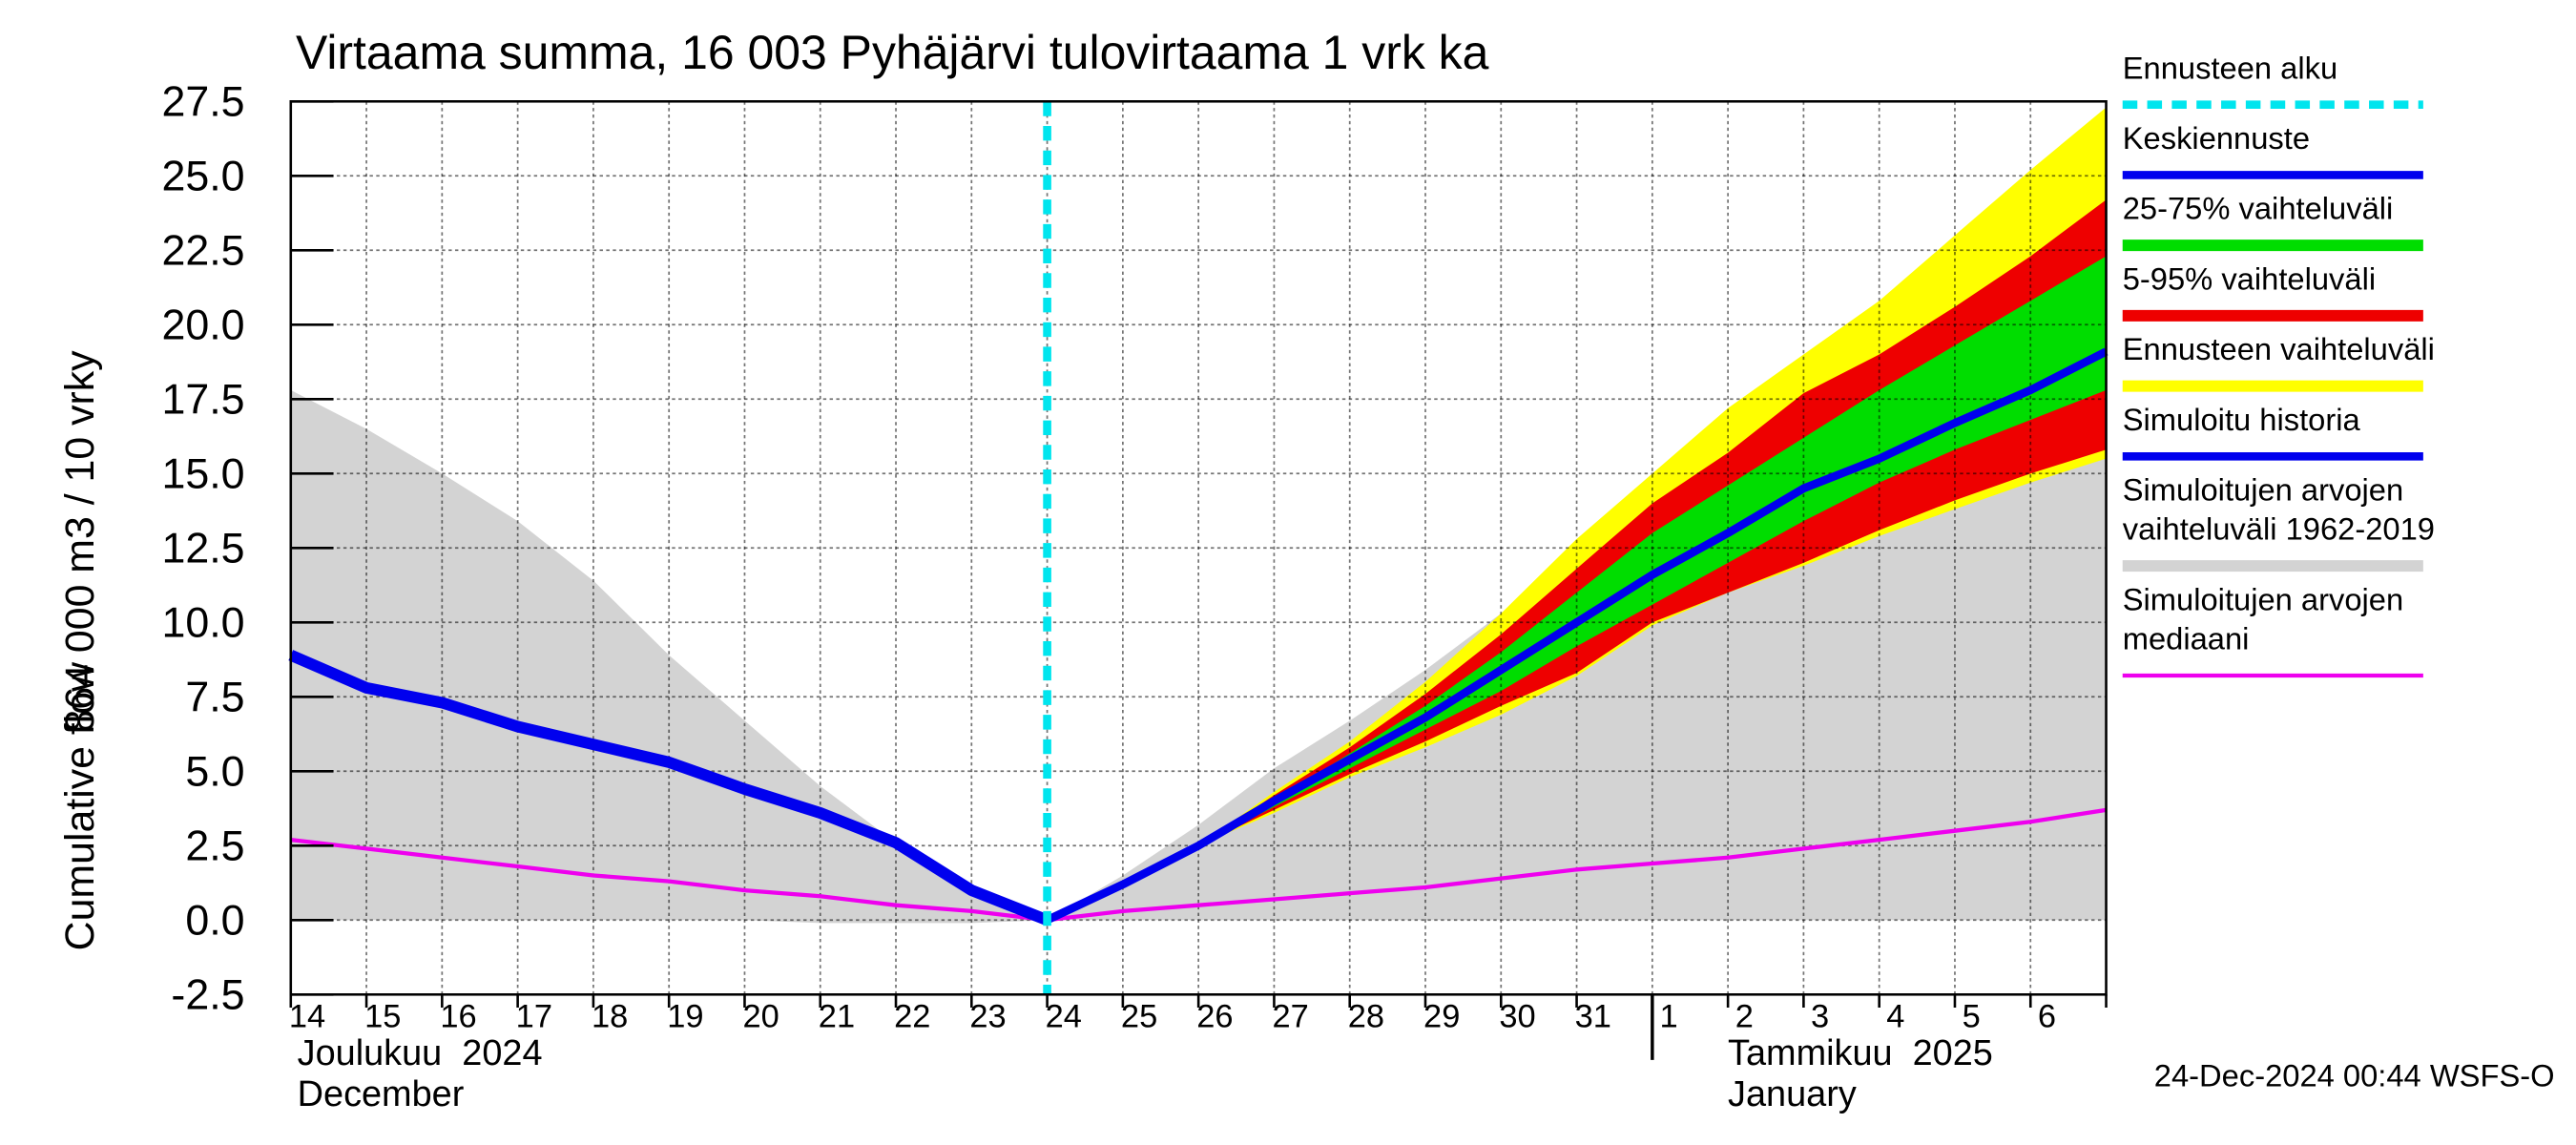 This screenshot has width=2576, height=1145. What do you see at coordinates (202, 103) in the screenshot?
I see `y-tick-label: 27.5` at bounding box center [202, 103].